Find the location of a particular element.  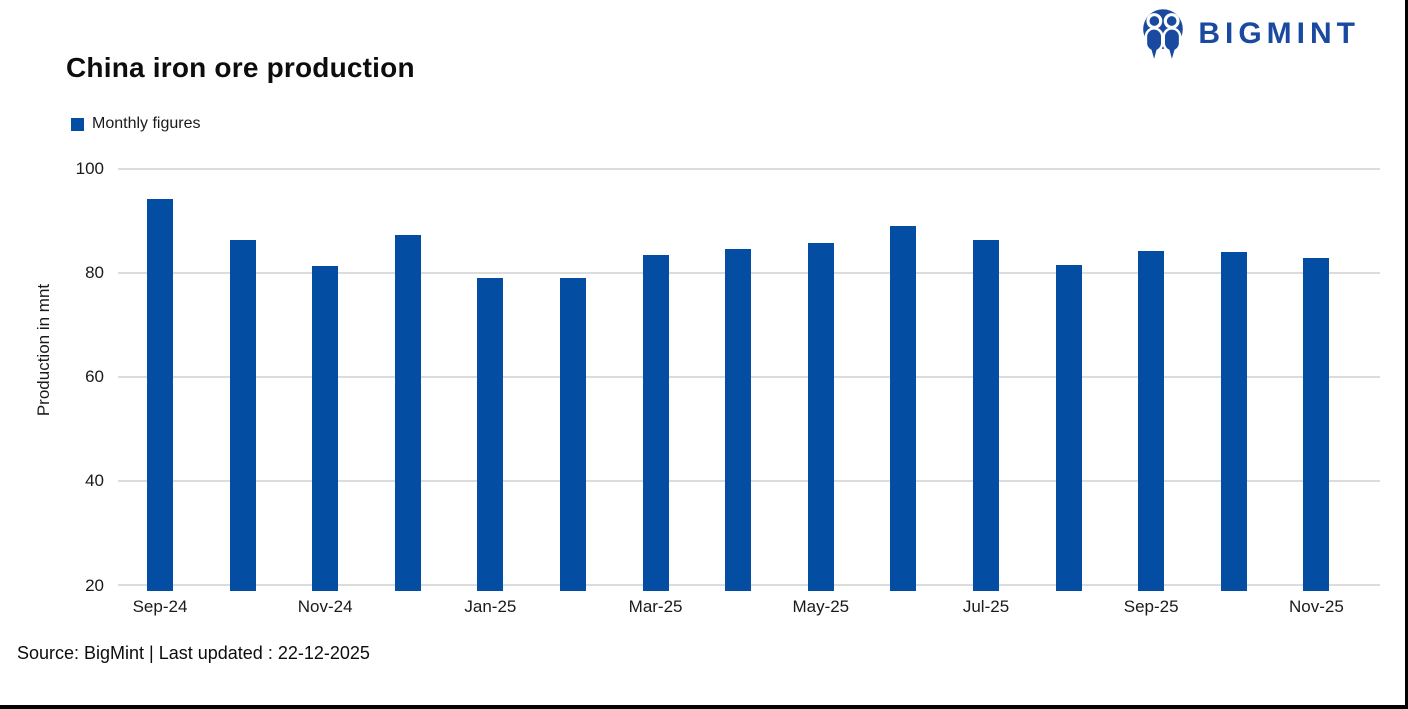

chart-title: China iron ore production is located at coordinates (240, 67).